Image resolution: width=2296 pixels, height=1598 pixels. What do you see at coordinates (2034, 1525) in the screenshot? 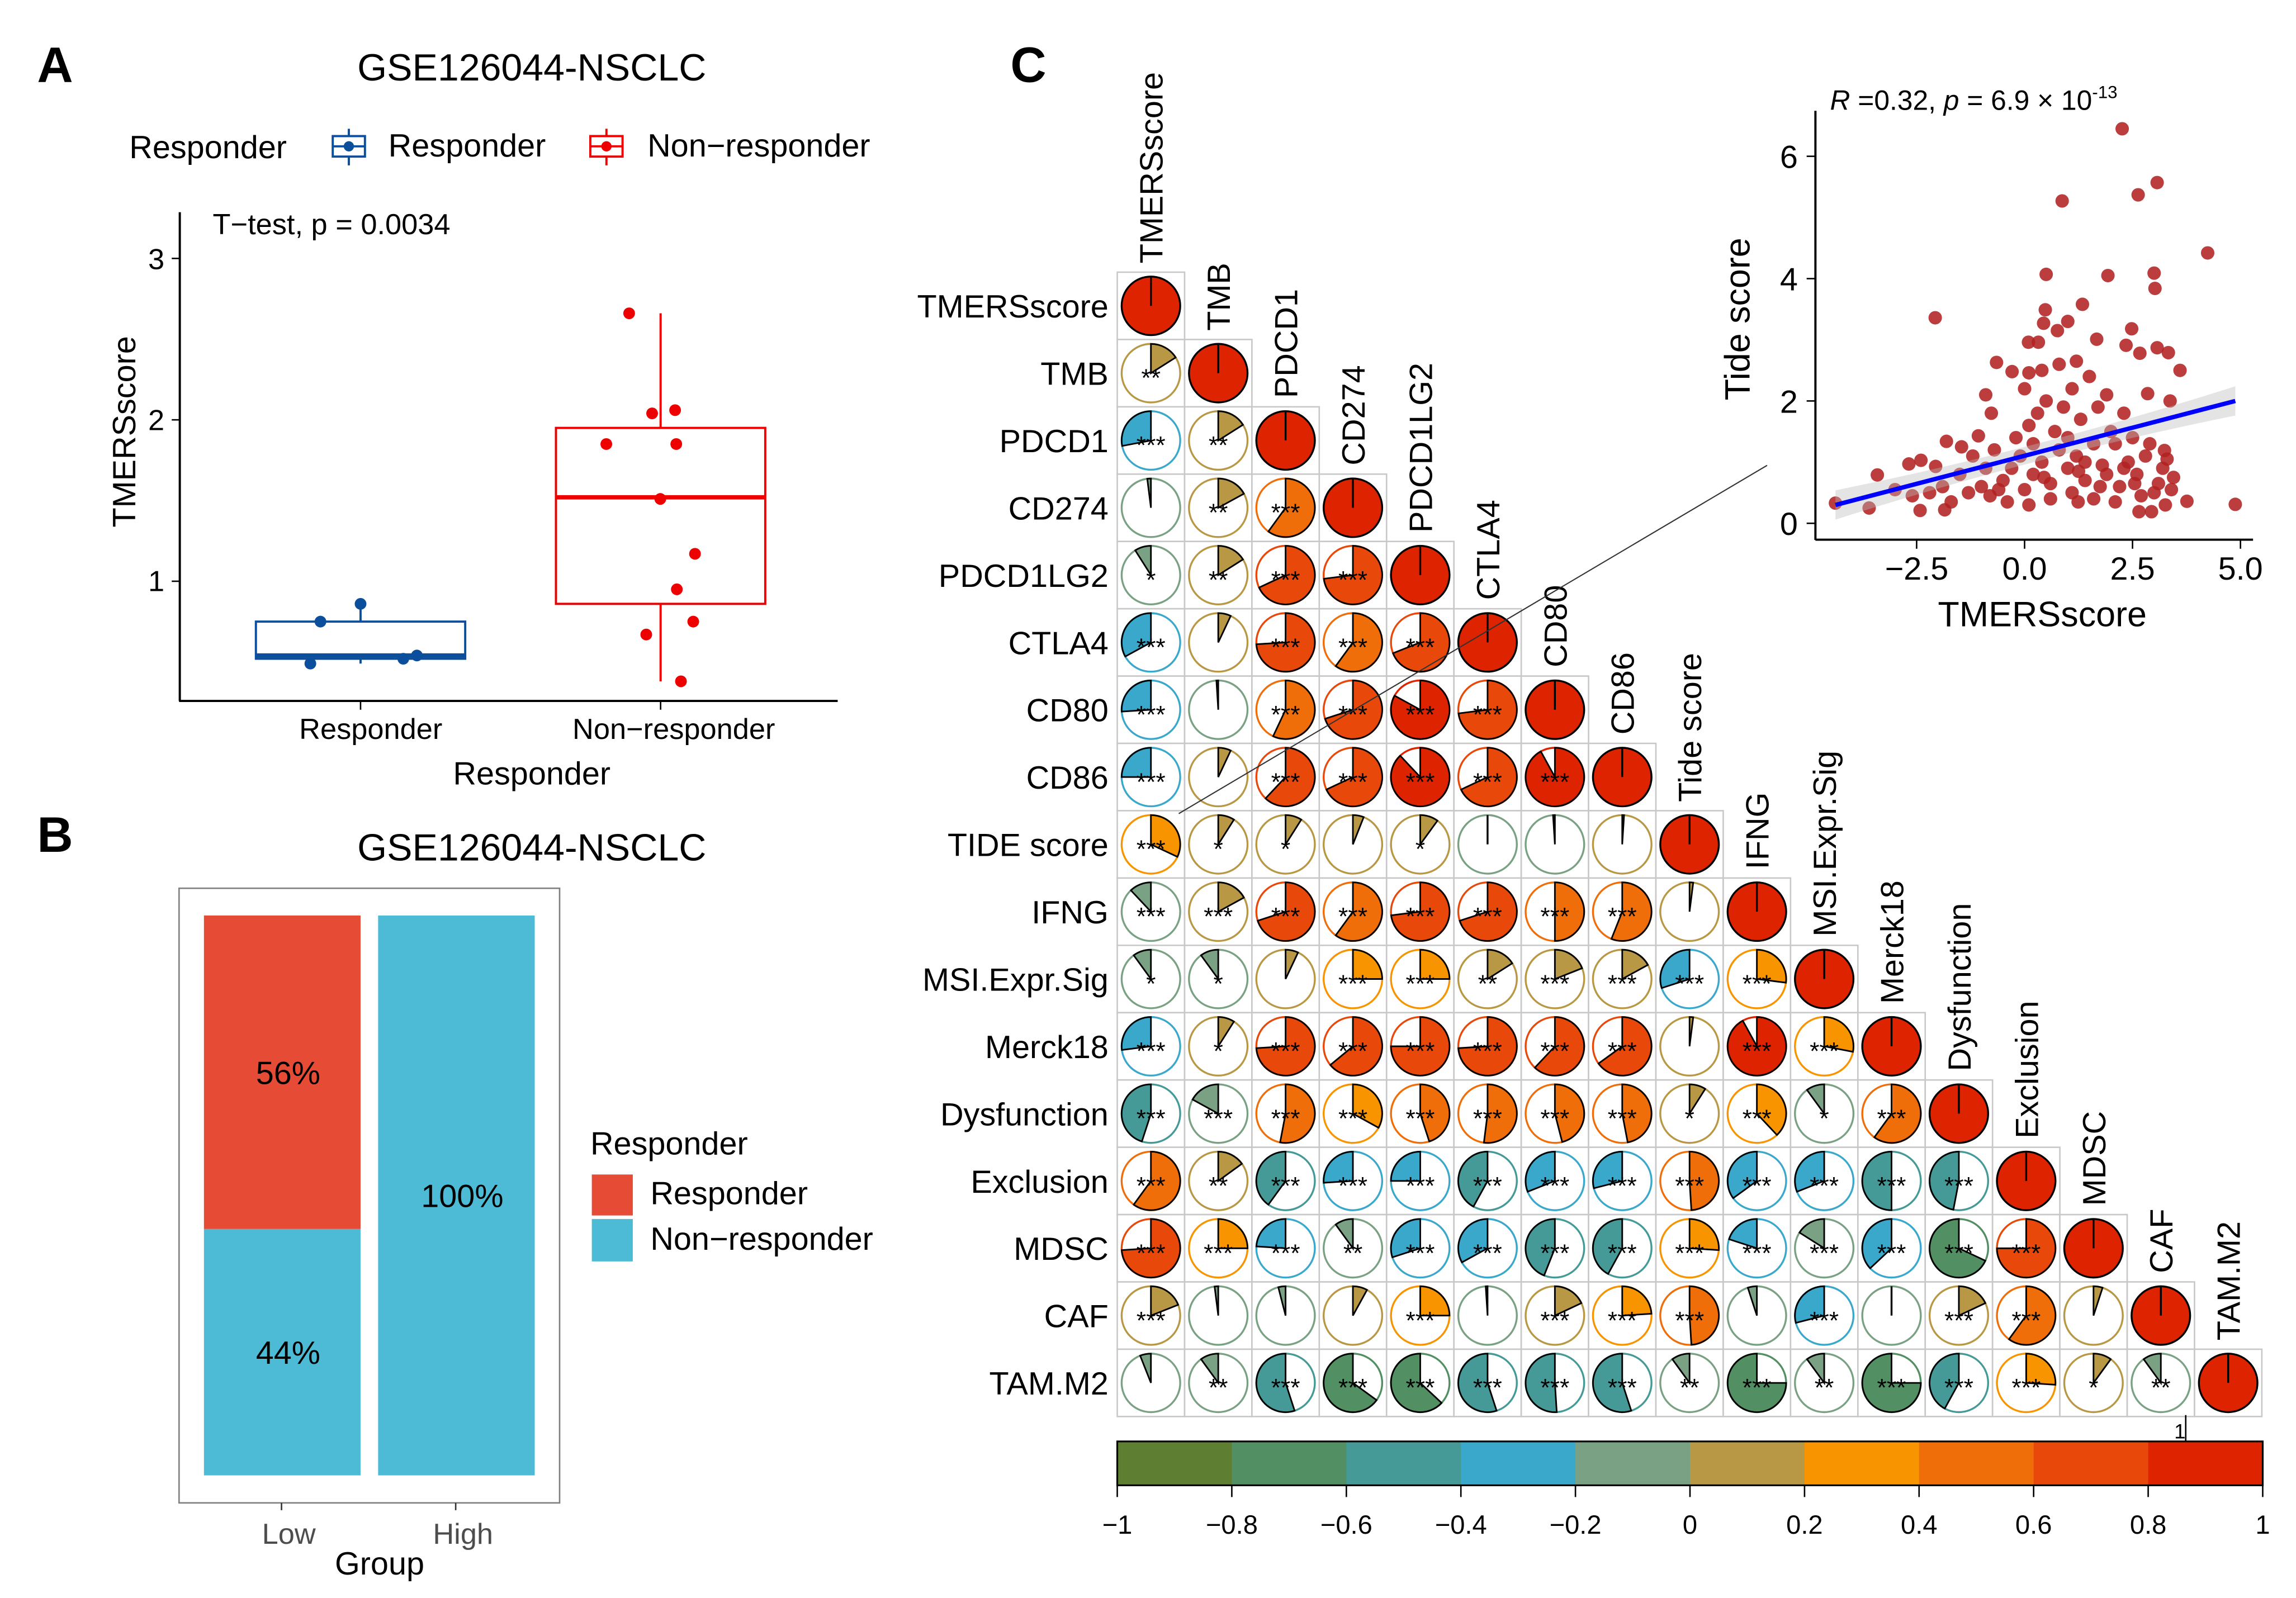
I see `colorbar-tick-label: 0.6` at bounding box center [2034, 1525].